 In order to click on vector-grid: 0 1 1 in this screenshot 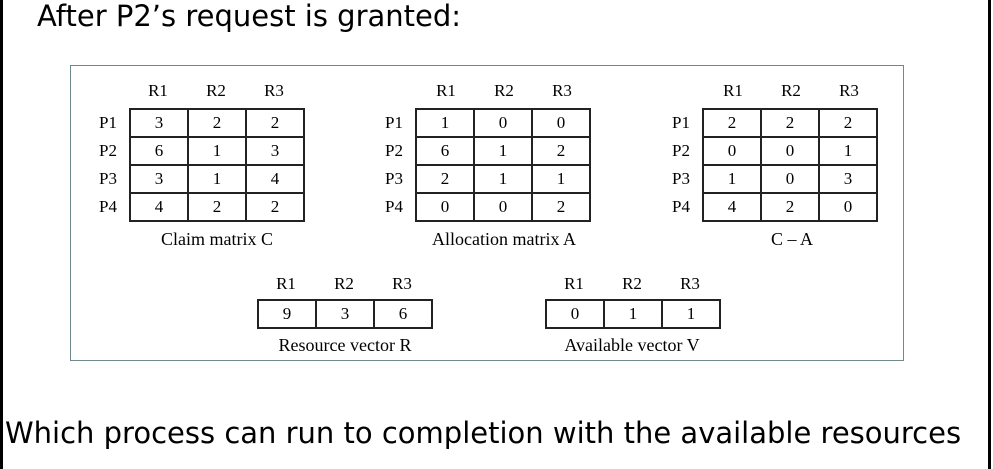, I will do `click(633, 314)`.